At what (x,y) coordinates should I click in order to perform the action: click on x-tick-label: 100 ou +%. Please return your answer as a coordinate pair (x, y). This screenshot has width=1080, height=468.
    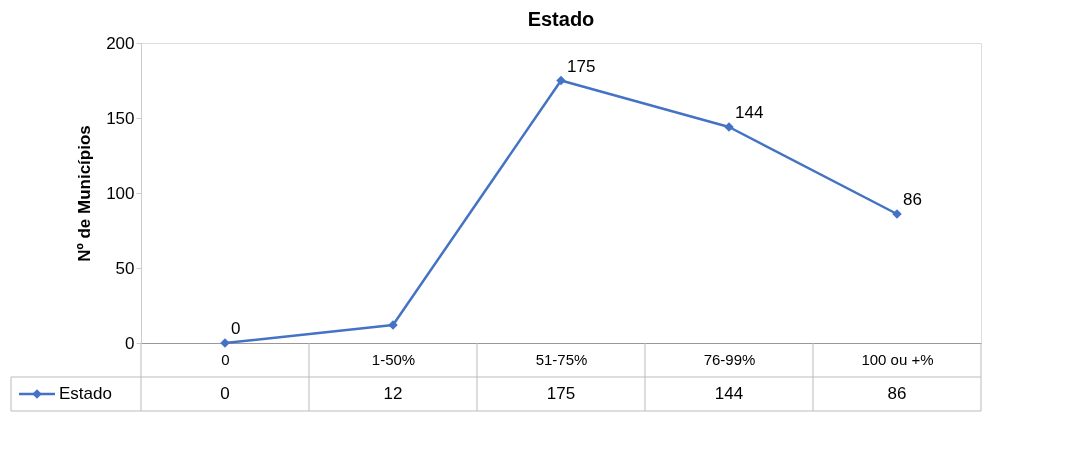
    Looking at the image, I should click on (897, 359).